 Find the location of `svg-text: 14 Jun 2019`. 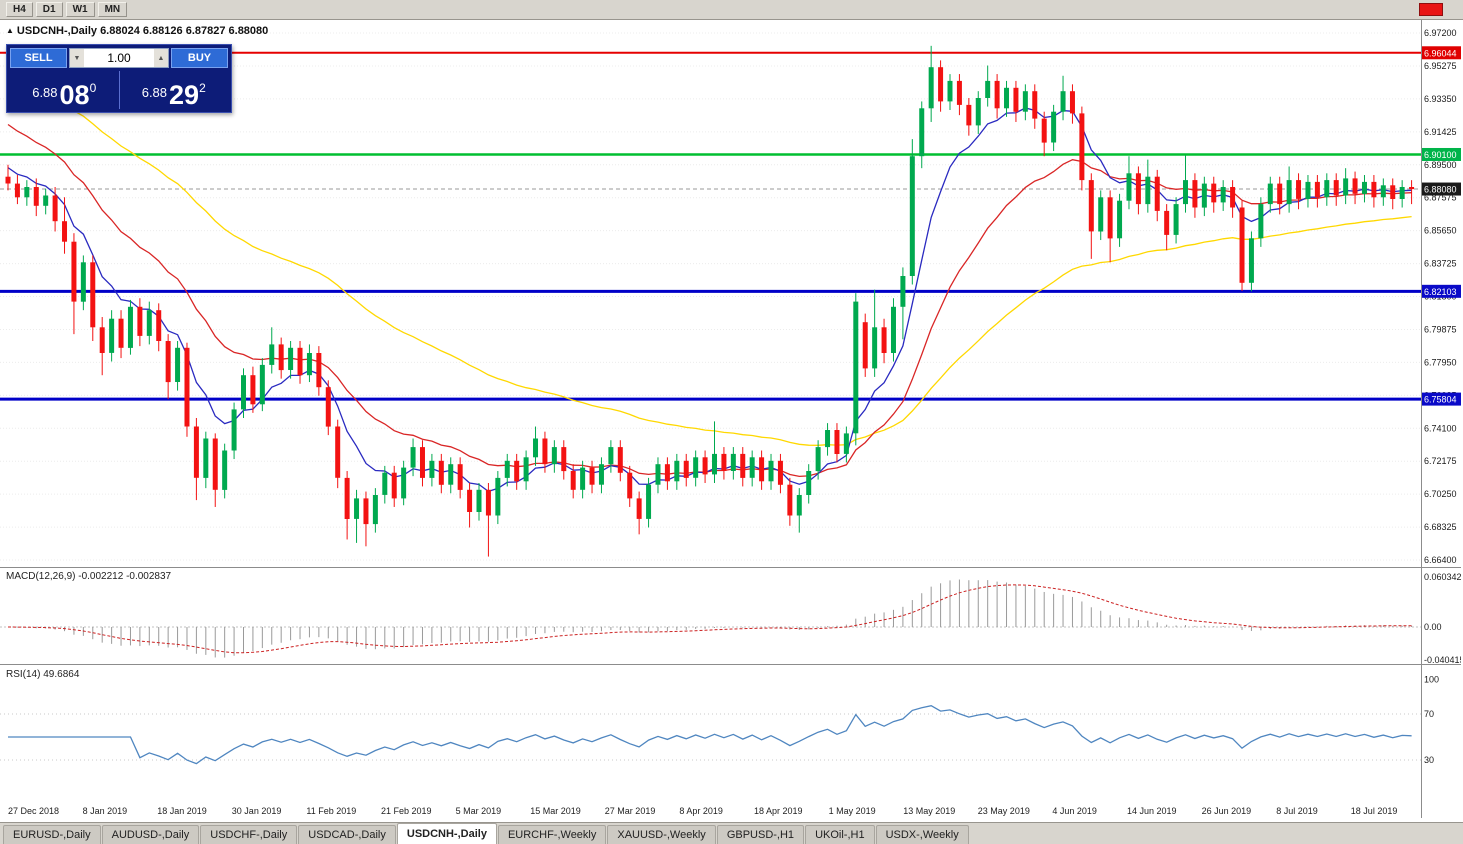

svg-text: 14 Jun 2019 is located at coordinates (1152, 811).